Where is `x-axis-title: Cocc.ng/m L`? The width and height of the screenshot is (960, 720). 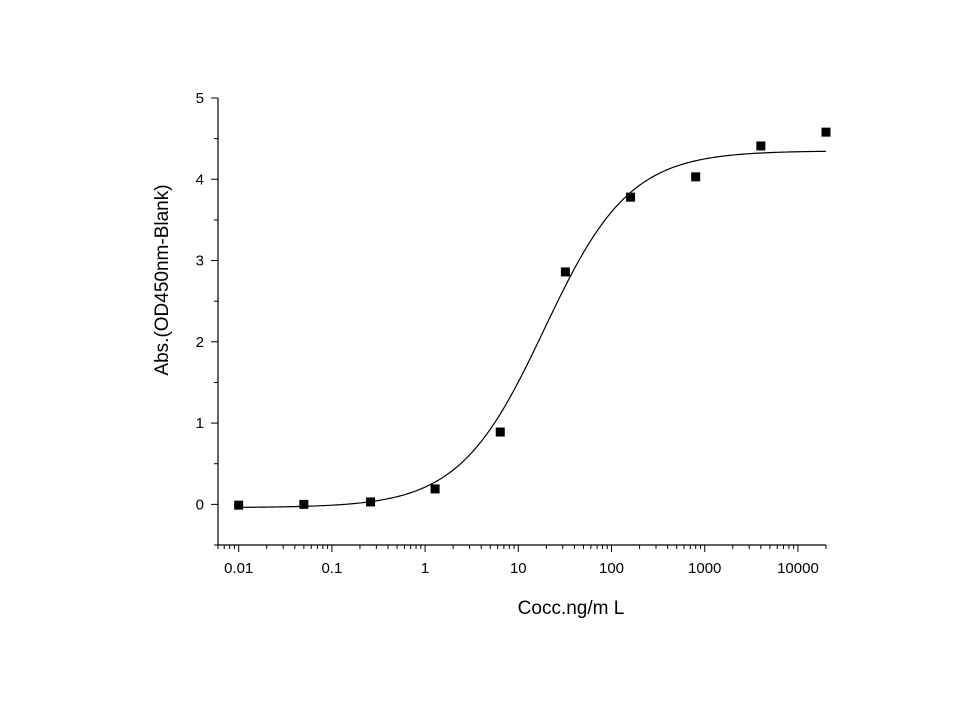 x-axis-title: Cocc.ng/m L is located at coordinates (571, 608).